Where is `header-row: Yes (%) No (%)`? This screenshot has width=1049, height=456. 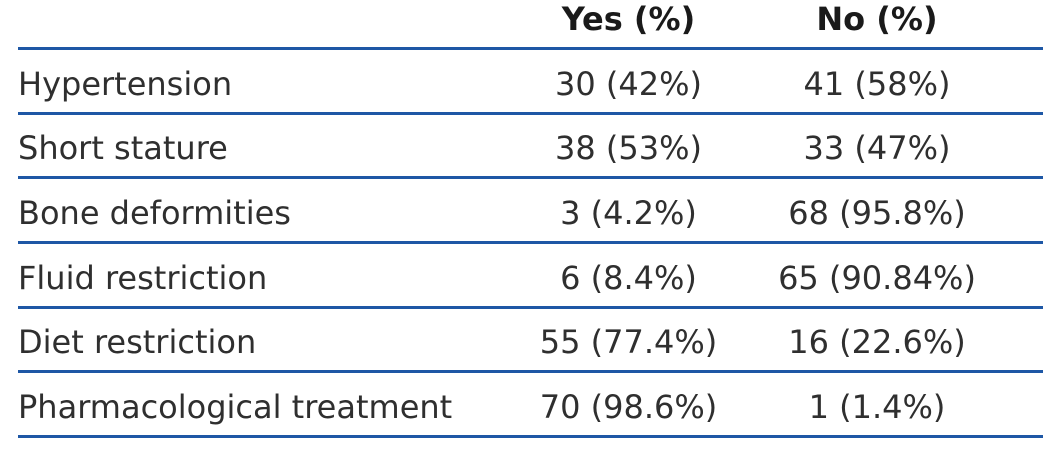 header-row: Yes (%) No (%) is located at coordinates (530, 25).